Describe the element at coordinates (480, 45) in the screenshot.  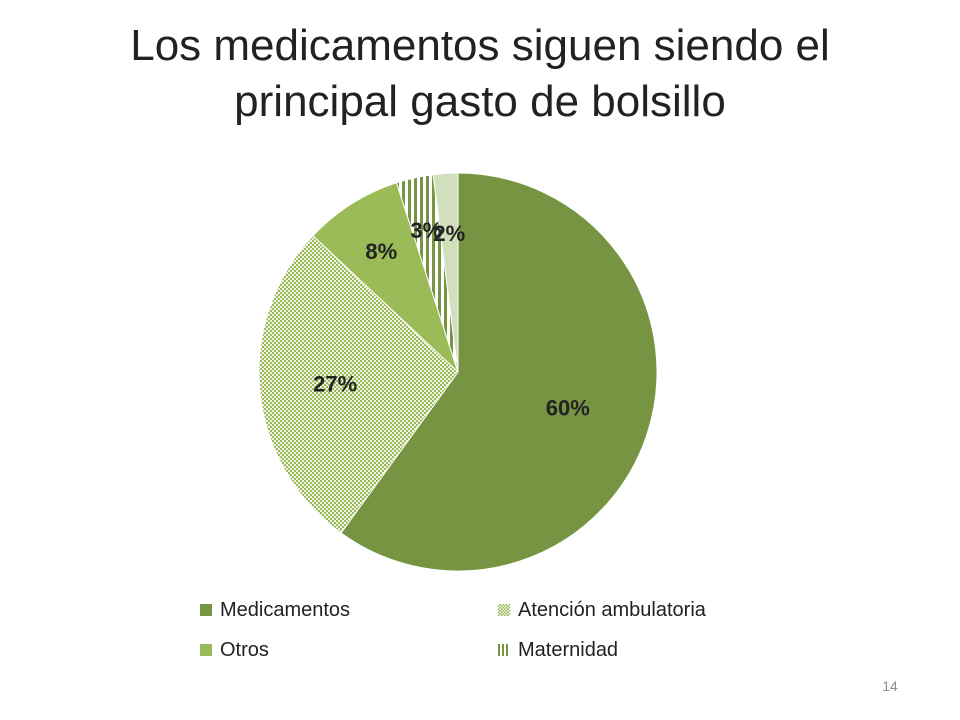
I see `title-line-1: Los medicamentos siguen siendo el` at that location.